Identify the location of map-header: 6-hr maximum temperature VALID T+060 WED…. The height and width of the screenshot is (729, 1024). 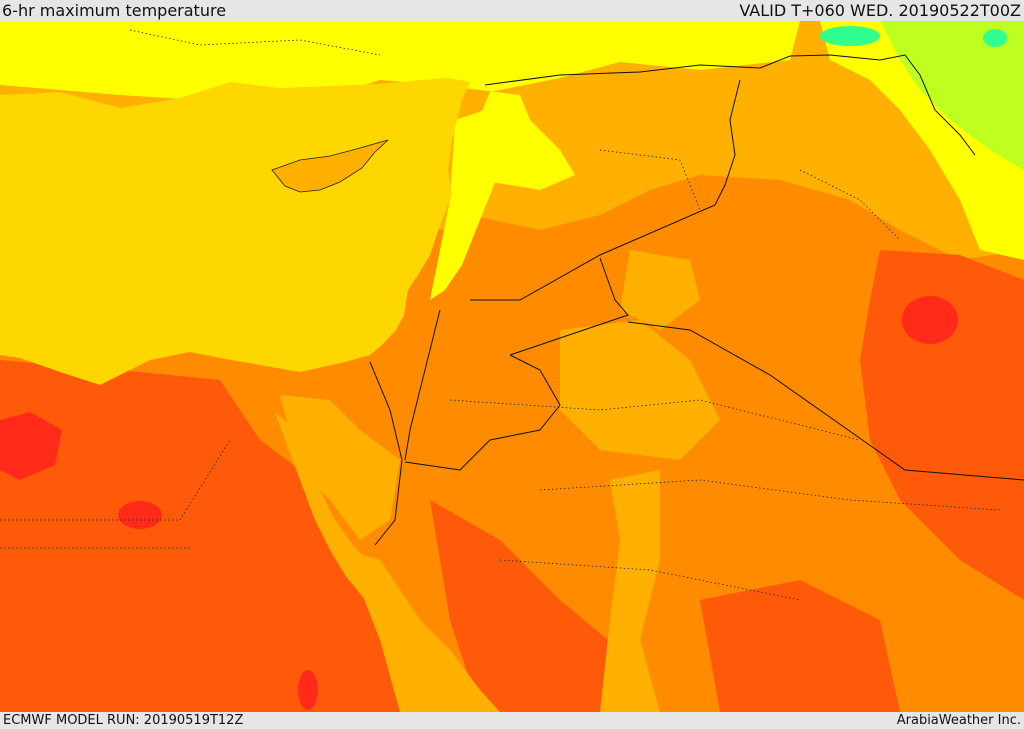
(512, 10).